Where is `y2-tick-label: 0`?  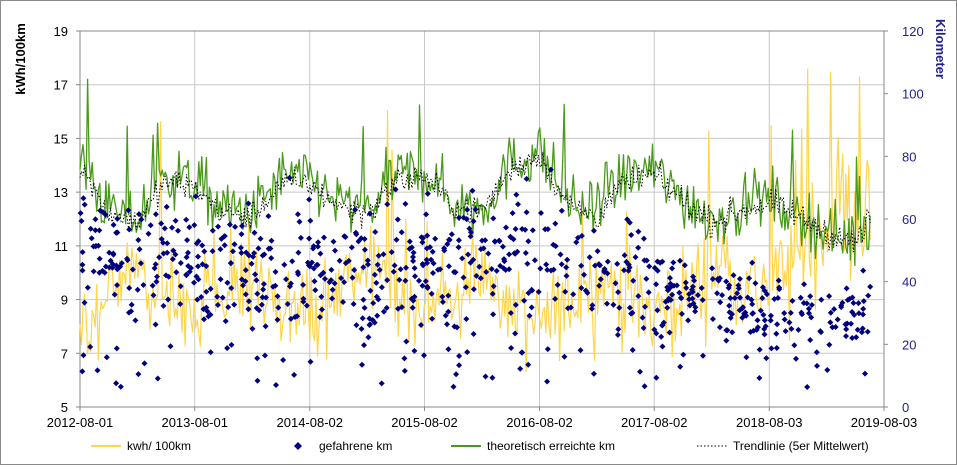
y2-tick-label: 0 is located at coordinates (905, 407).